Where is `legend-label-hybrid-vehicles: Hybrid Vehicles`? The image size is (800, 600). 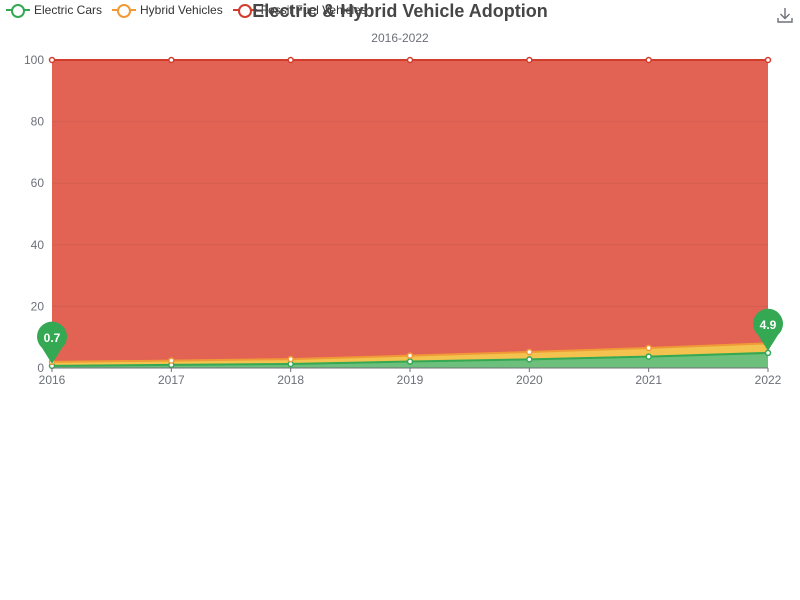
legend-label-hybrid-vehicles: Hybrid Vehicles is located at coordinates (181, 10).